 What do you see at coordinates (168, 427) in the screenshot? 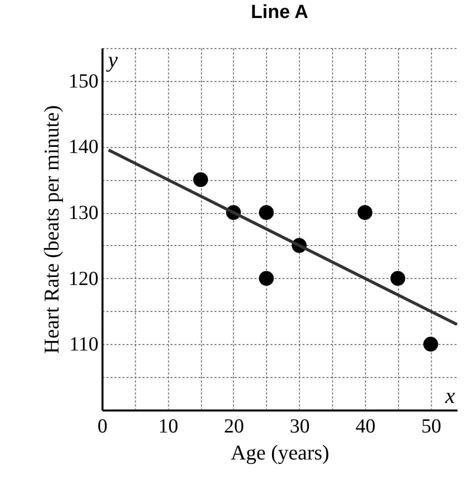
I see `x-tick-label: 10` at bounding box center [168, 427].